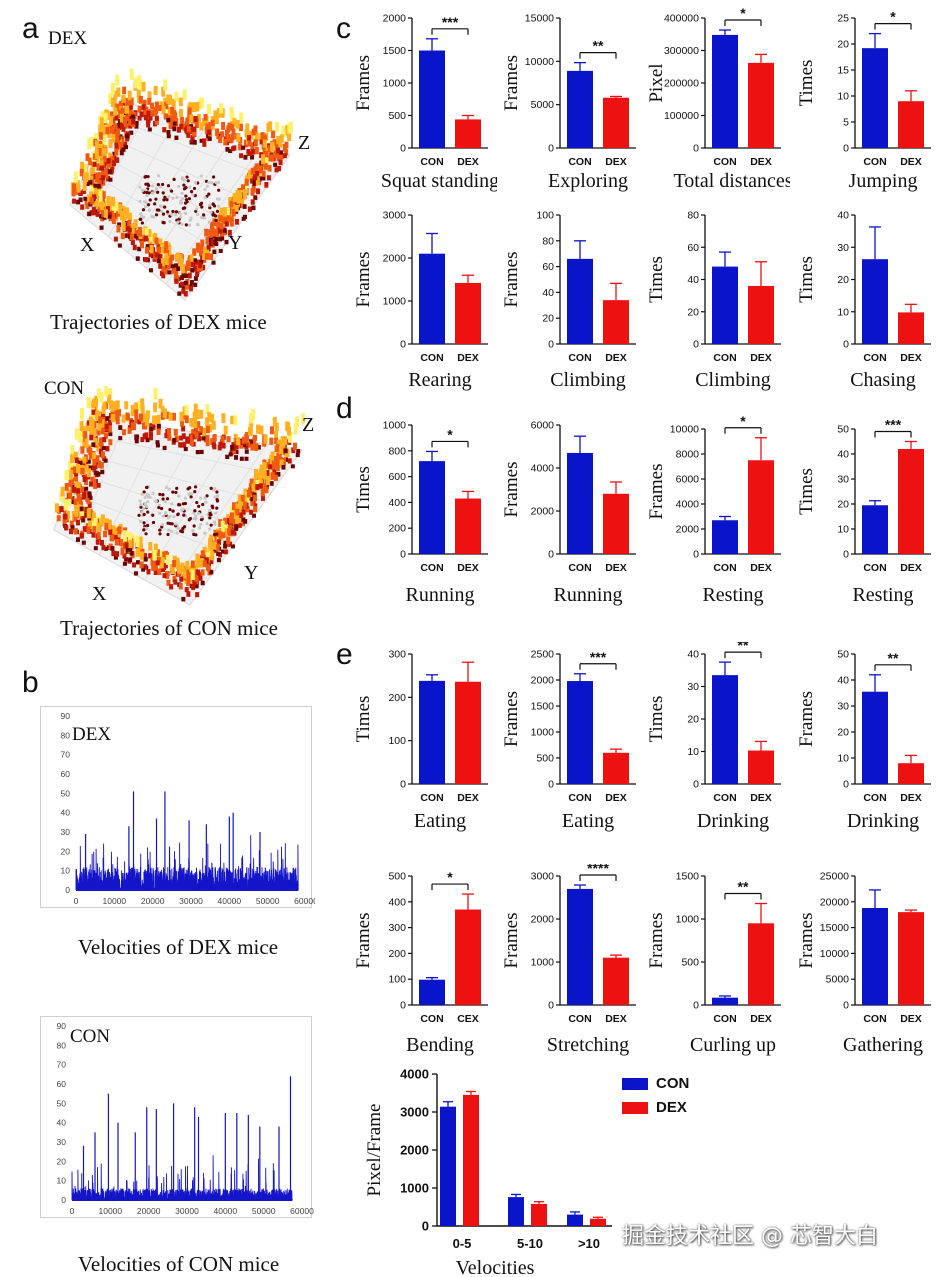 This screenshot has height=1277, width=938. What do you see at coordinates (363, 280) in the screenshot?
I see `y-axis-label: Frames` at bounding box center [363, 280].